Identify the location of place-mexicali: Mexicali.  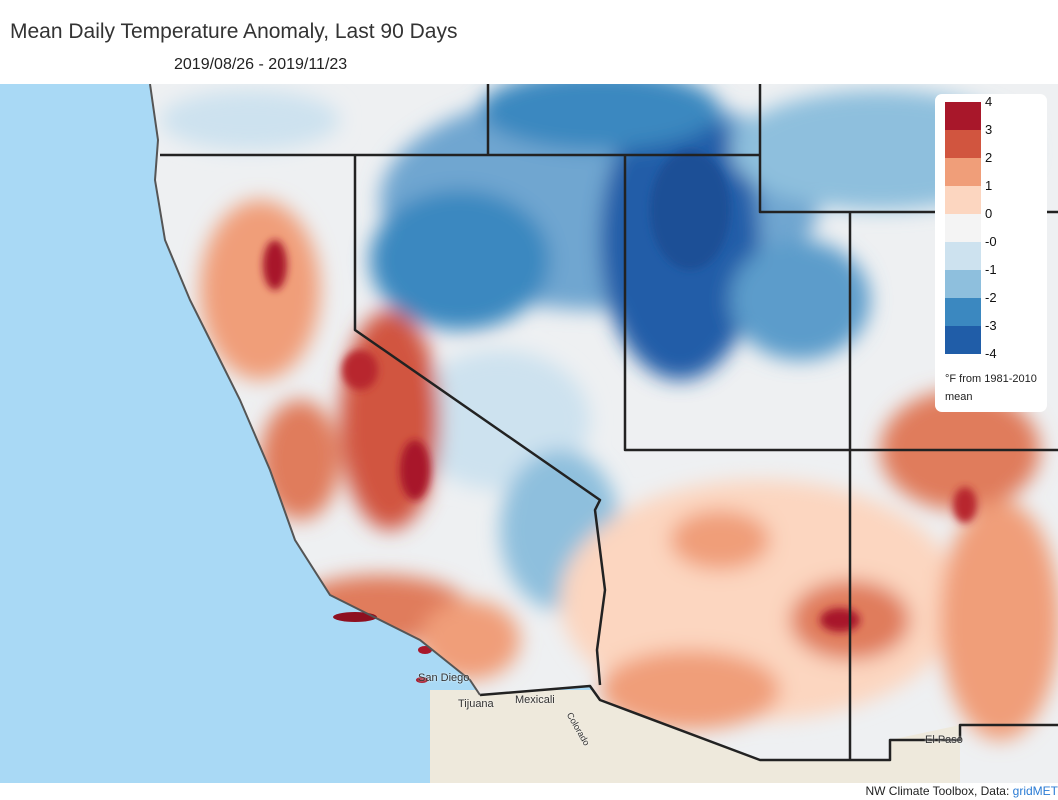
(535, 700).